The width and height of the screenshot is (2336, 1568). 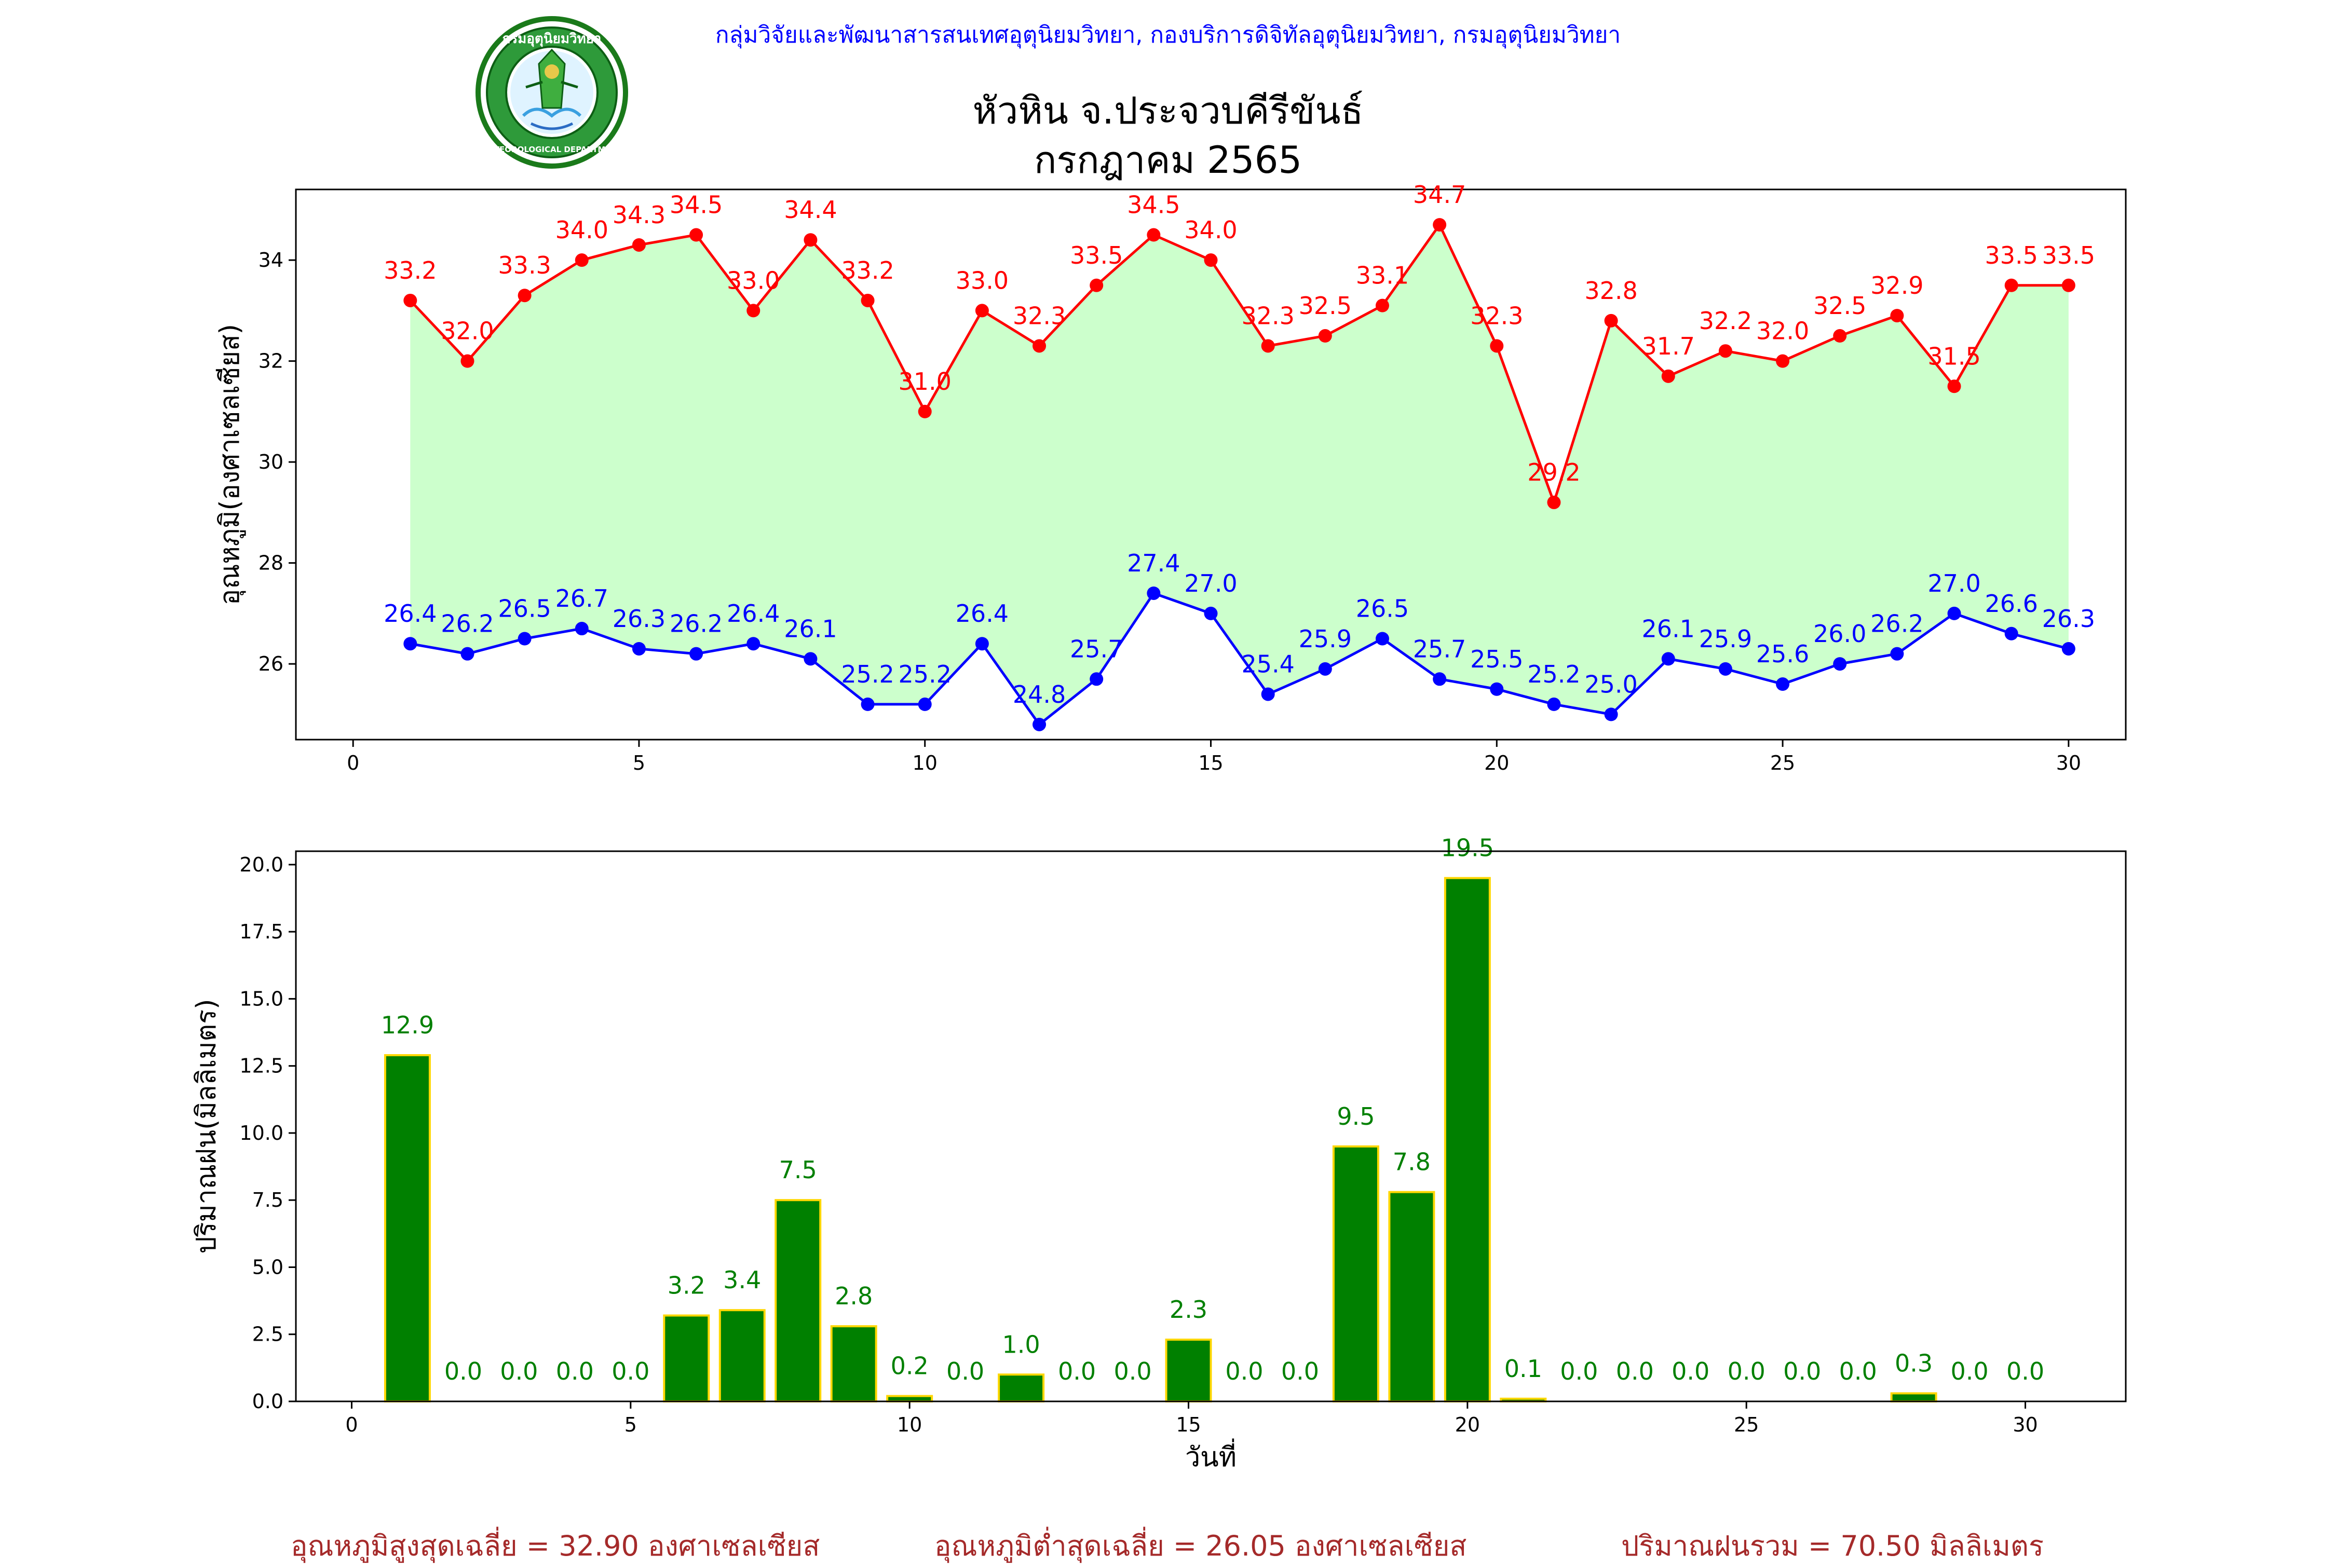 I want to click on rain-x-axis-label: วันที่, so click(x=1211, y=1455).